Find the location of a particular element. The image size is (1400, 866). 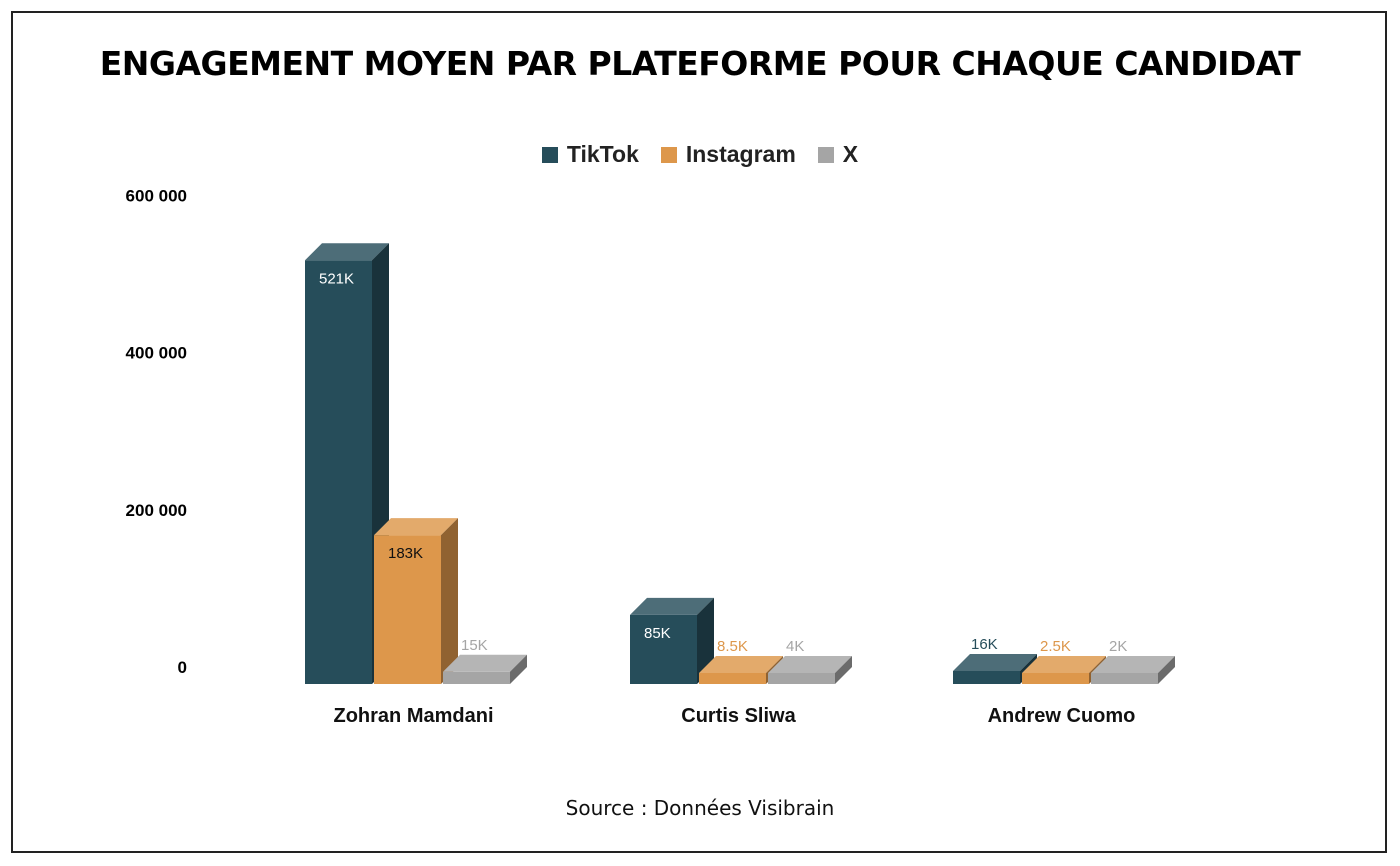

data-label-tiktok-2: 16K is located at coordinates (984, 644).